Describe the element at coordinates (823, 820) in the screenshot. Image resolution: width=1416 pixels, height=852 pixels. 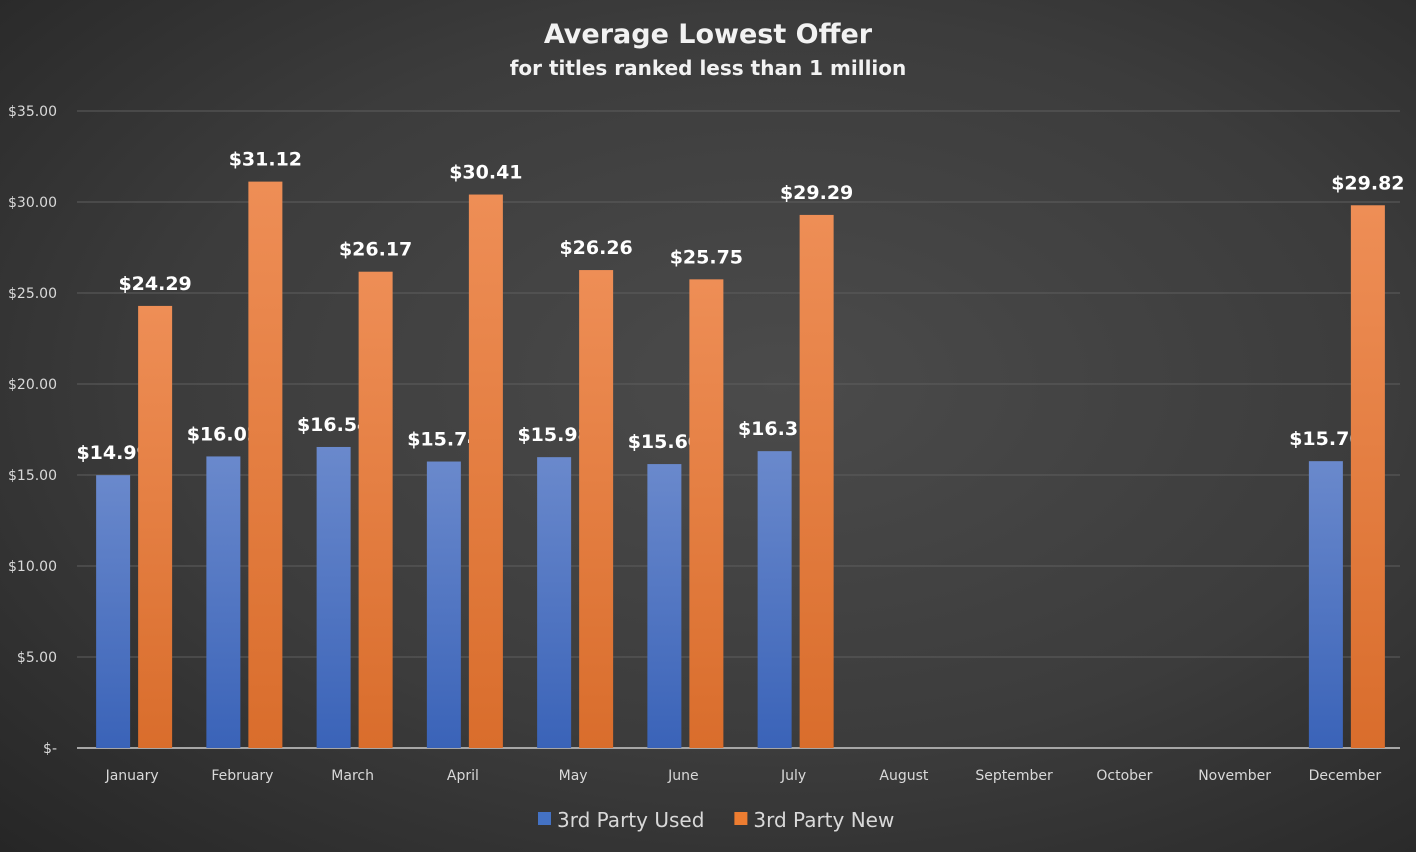
I see `legend-label: 3rd Party New` at that location.